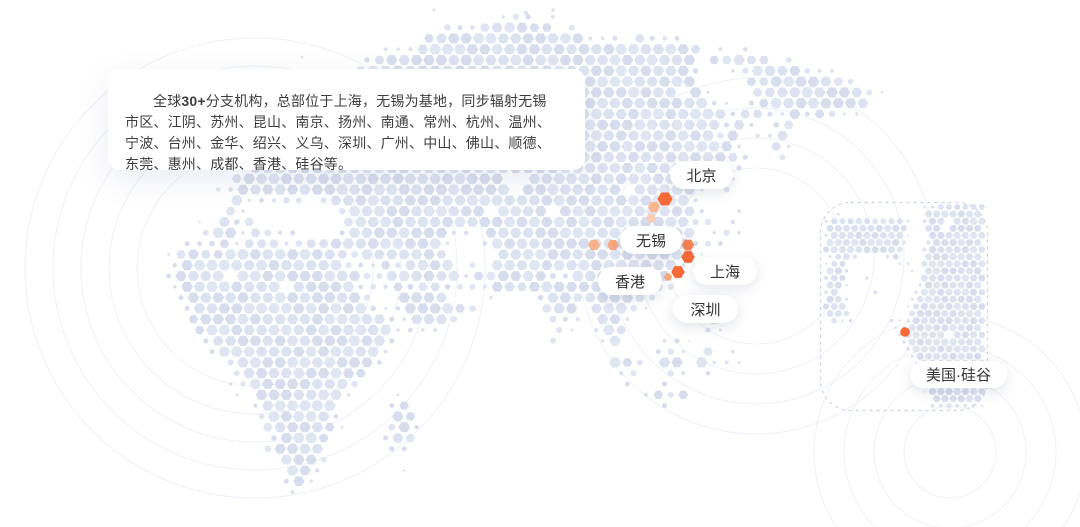 The image size is (1080, 527). I want to click on city-marker-inland-west, so click(594, 245).